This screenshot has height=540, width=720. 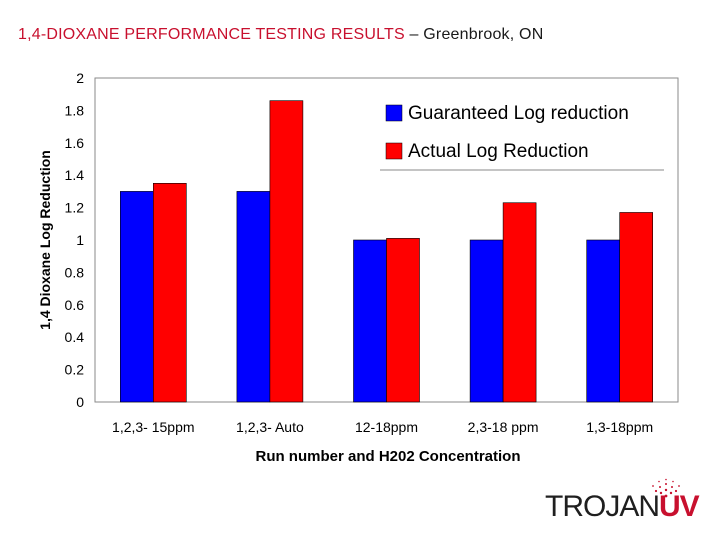 I want to click on logo-burst-icon, so click(x=666, y=488).